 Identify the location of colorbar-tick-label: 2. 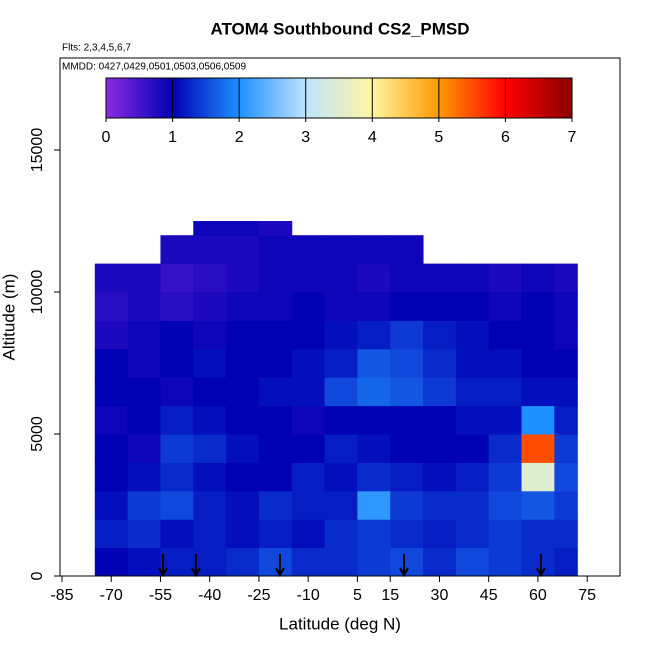
(239, 137).